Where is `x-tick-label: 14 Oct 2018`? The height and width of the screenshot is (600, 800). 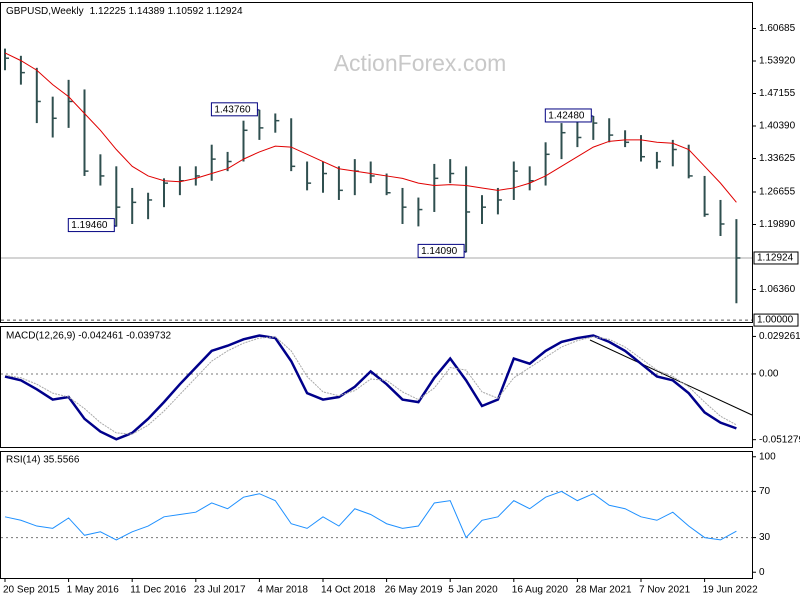
x-tick-label: 14 Oct 2018 is located at coordinates (348, 590).